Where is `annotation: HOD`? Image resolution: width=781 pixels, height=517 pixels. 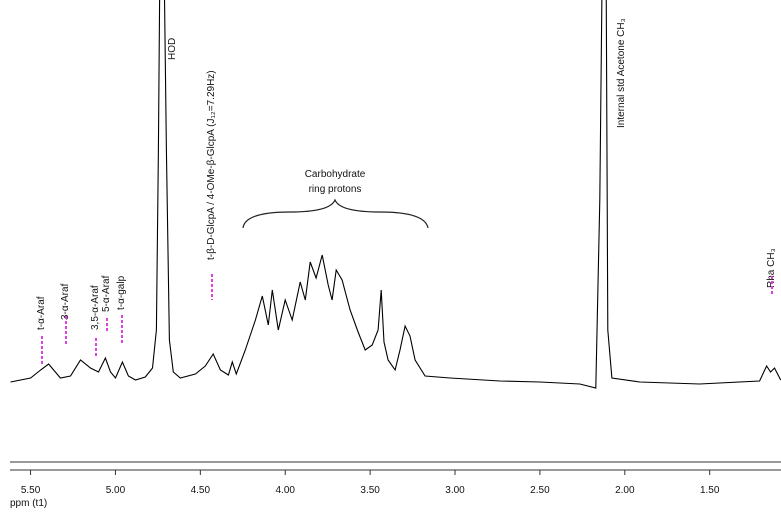 annotation: HOD is located at coordinates (172, 49).